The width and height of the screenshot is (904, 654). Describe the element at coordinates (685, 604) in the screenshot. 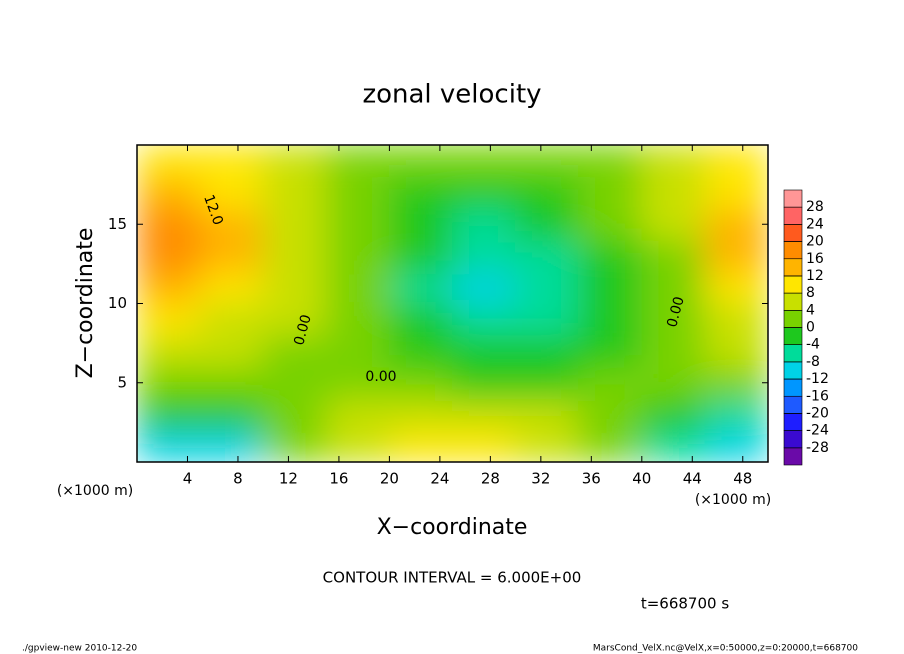

I see `time-label: t=668700 s` at that location.